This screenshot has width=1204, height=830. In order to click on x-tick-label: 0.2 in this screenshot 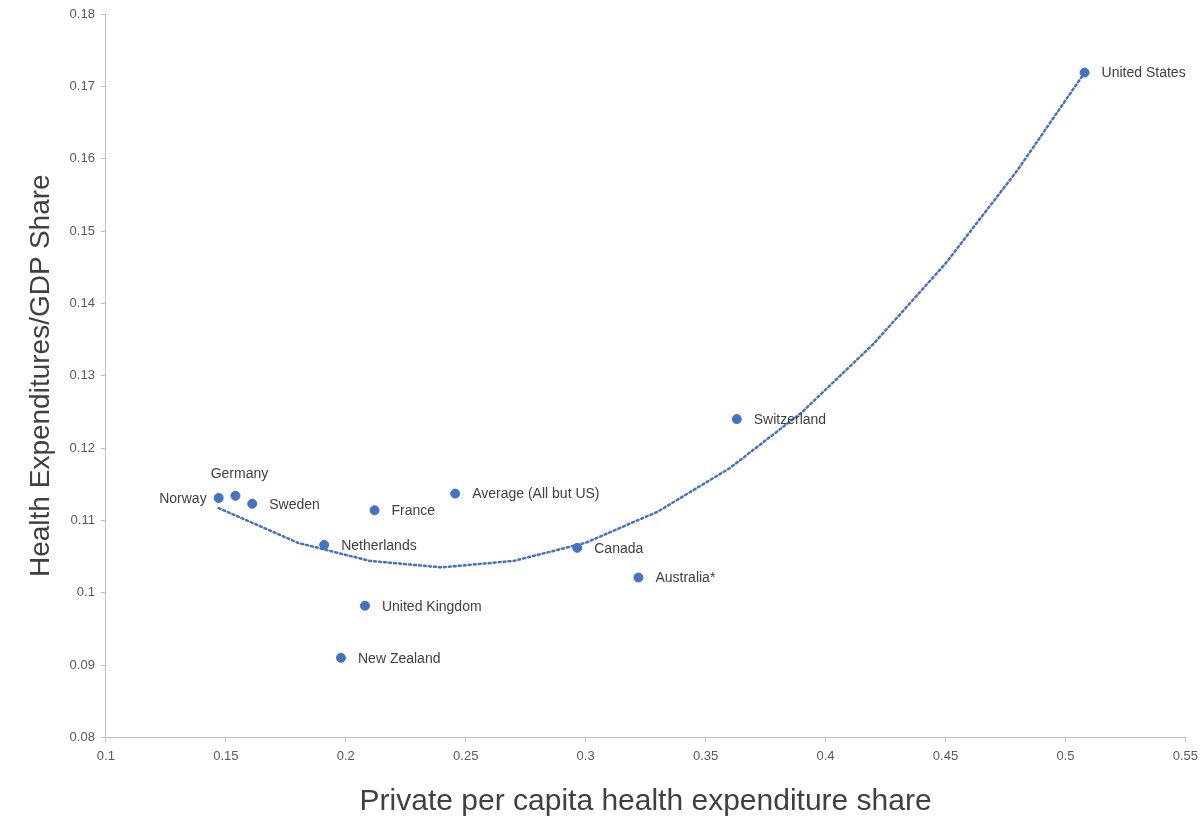, I will do `click(345, 755)`.